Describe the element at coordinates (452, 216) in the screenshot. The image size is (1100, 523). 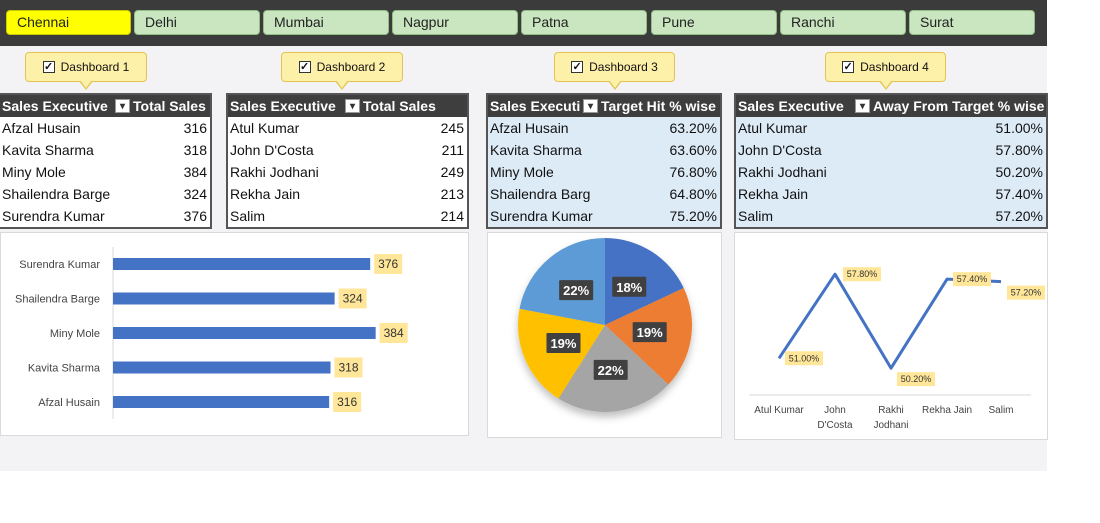
I see `row-value: 214` at that location.